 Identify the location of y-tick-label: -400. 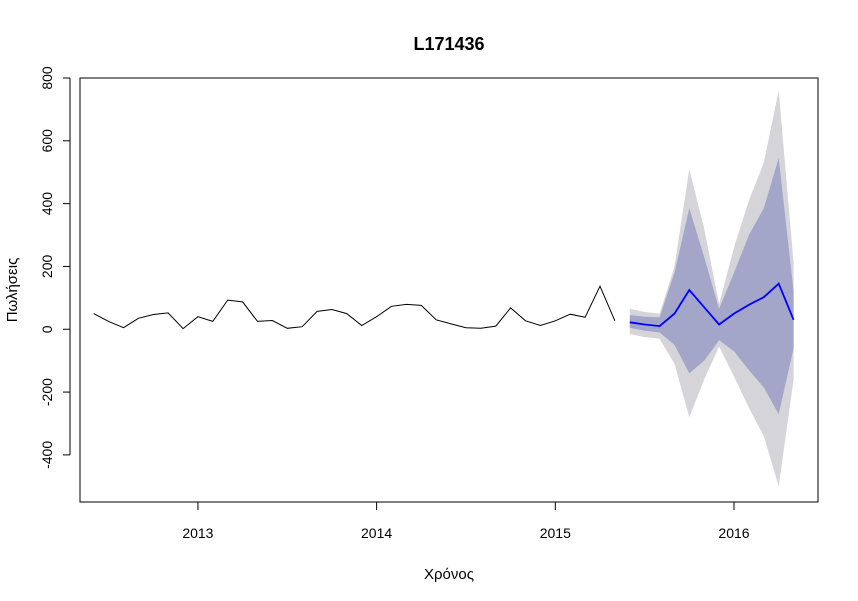
(47, 455).